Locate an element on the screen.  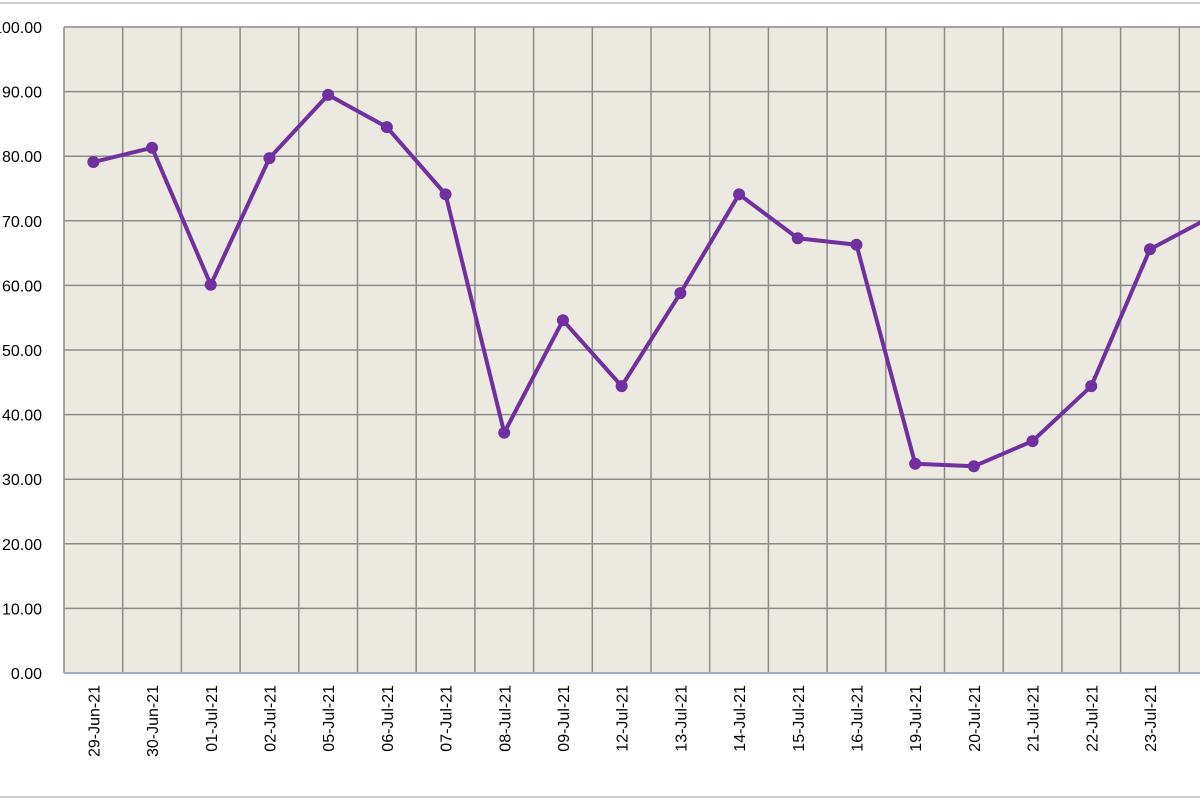
y-tick-label: 70.00 is located at coordinates (22, 222).